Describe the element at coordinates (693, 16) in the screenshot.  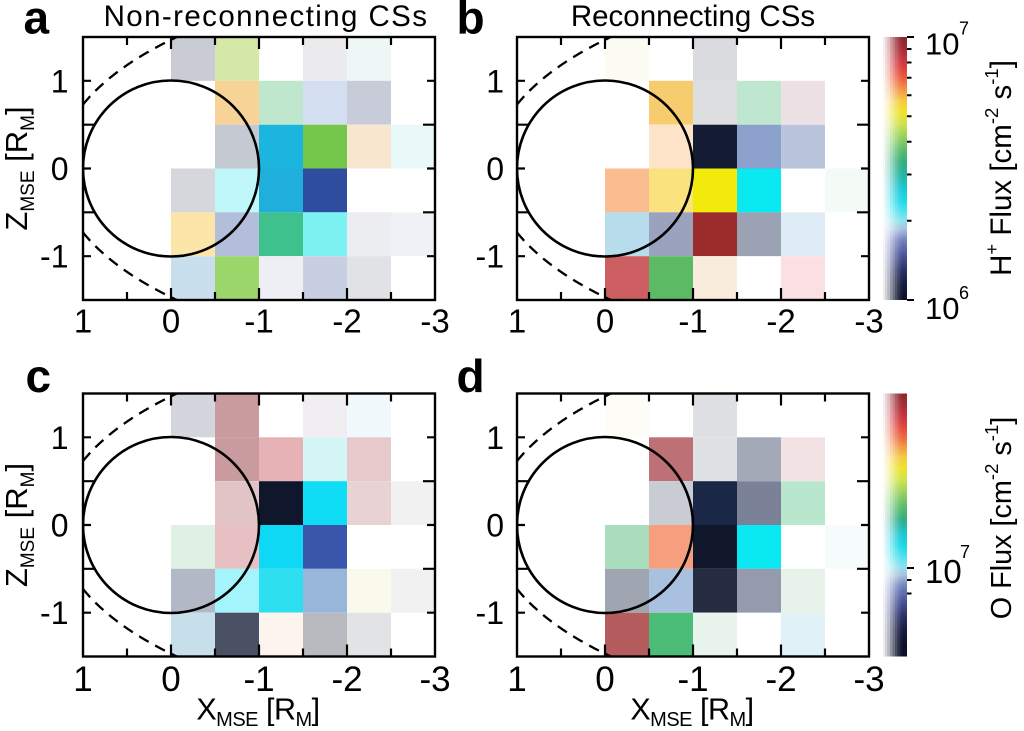
I see `svg-text: Reconnecting CSs` at that location.